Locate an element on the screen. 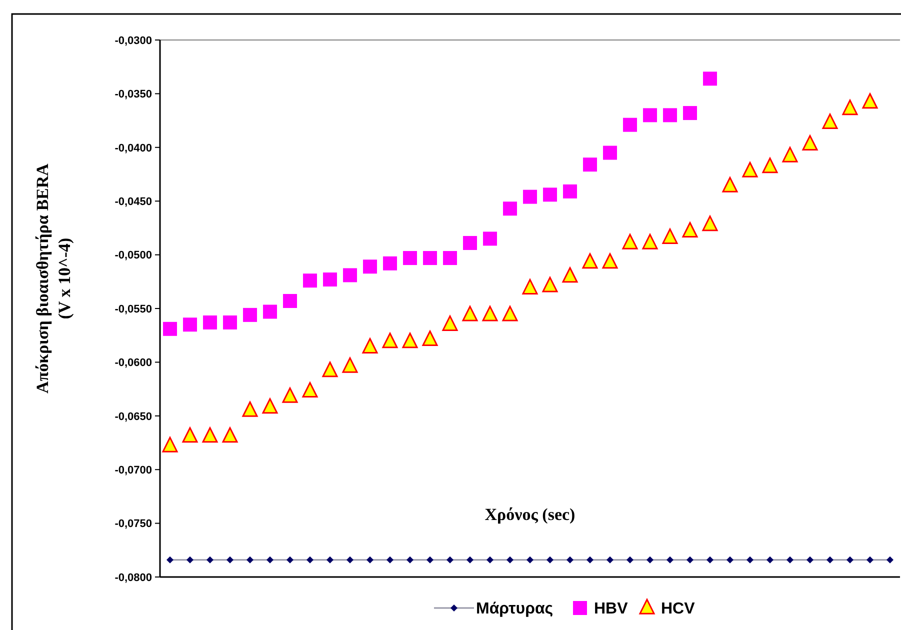 The height and width of the screenshot is (630, 901). y-tick-label: -0,0300 is located at coordinates (133, 40).